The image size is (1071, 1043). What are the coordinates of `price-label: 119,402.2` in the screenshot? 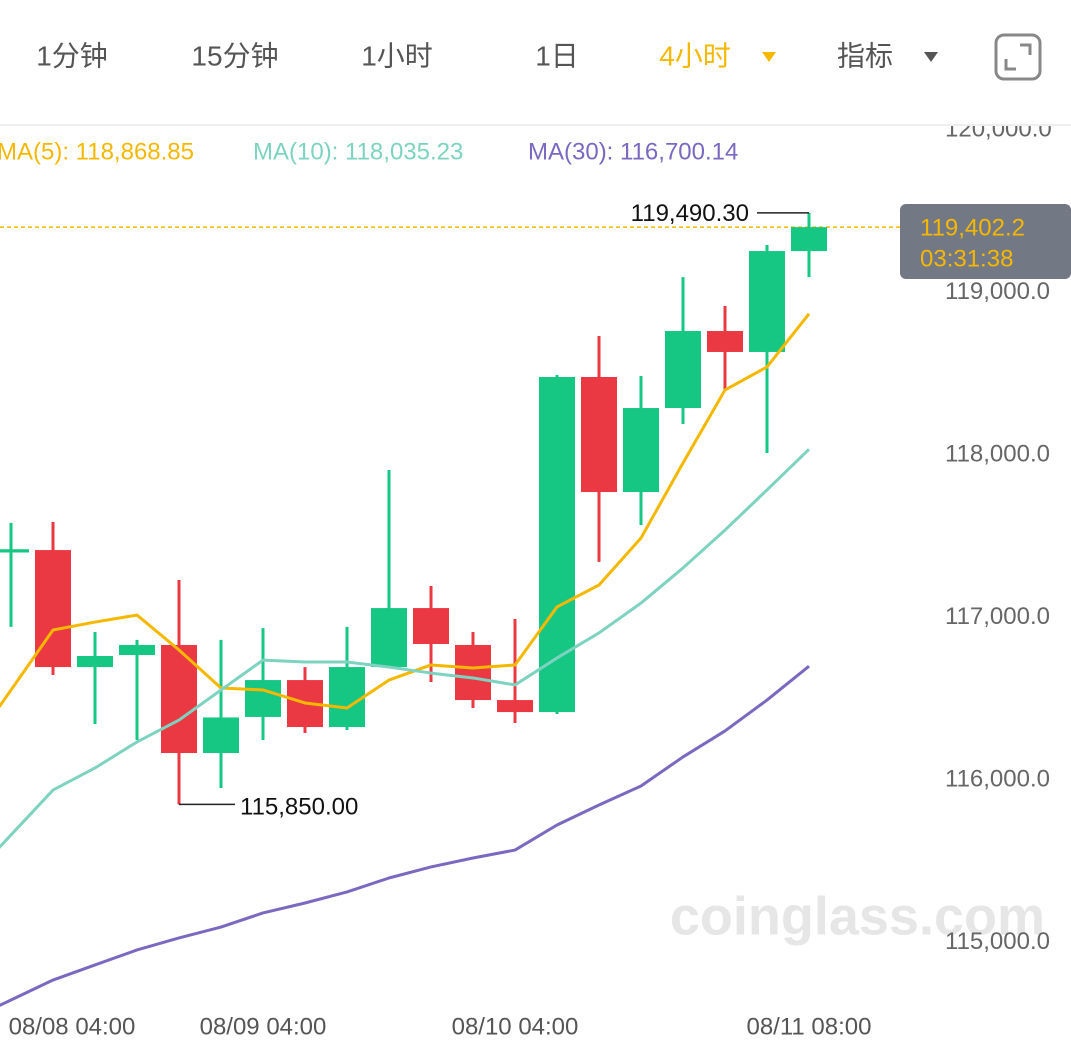 It's located at (972, 227).